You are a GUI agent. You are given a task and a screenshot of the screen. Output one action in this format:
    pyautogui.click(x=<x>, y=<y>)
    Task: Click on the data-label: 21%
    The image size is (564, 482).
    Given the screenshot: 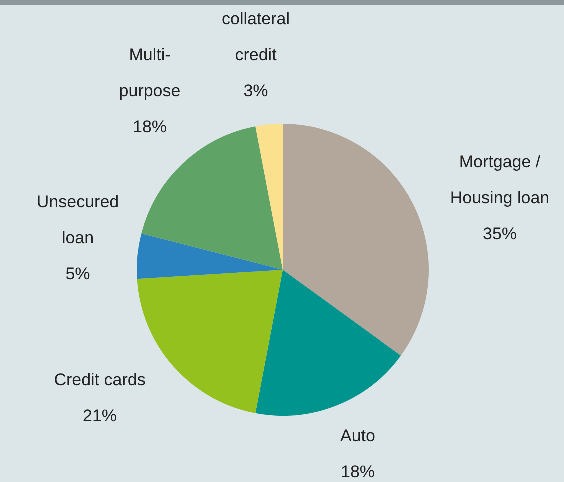 What is the action you would take?
    pyautogui.click(x=100, y=416)
    